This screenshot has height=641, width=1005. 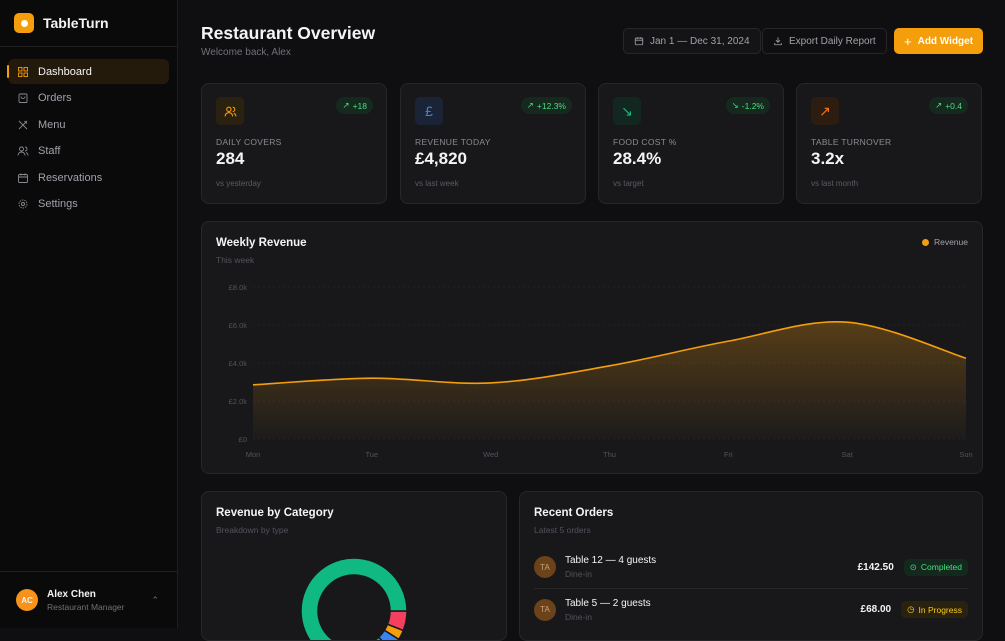 What do you see at coordinates (490, 454) in the screenshot?
I see `x-tick-label: Wed` at bounding box center [490, 454].